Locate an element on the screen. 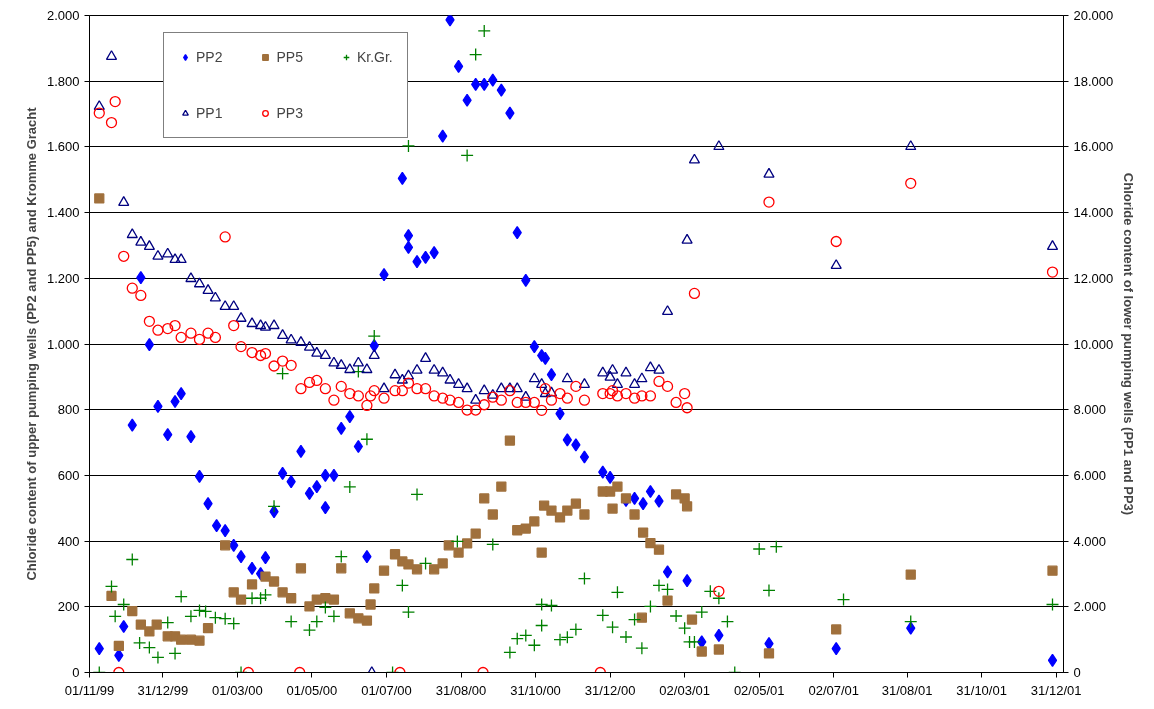 This screenshot has width=1154, height=709. x-tick-label: 31/10/01 is located at coordinates (981, 690).